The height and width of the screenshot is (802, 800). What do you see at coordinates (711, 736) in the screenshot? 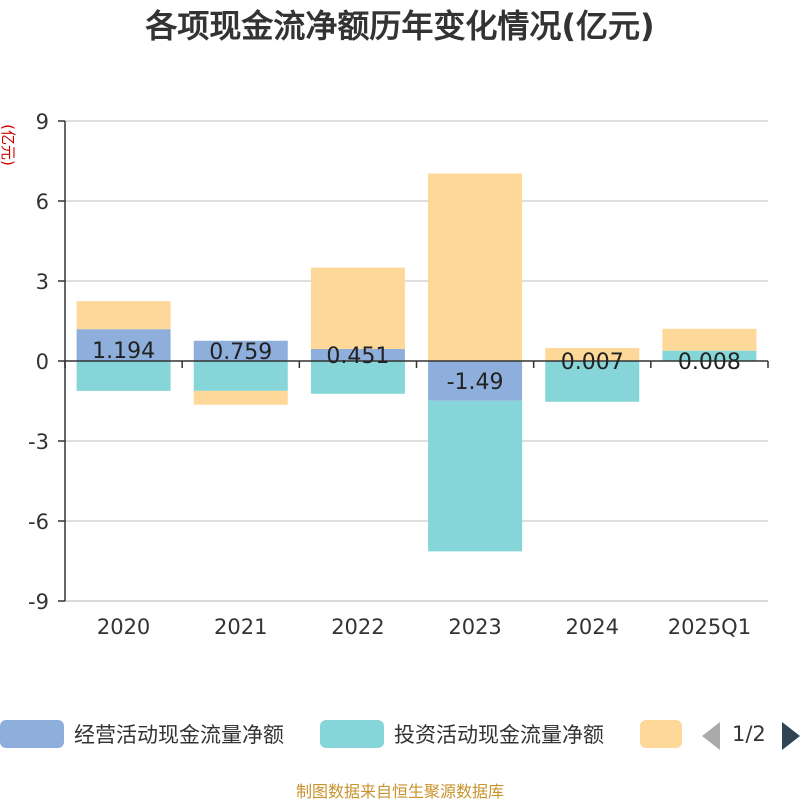
I see `legend-prev-page-icon` at bounding box center [711, 736].